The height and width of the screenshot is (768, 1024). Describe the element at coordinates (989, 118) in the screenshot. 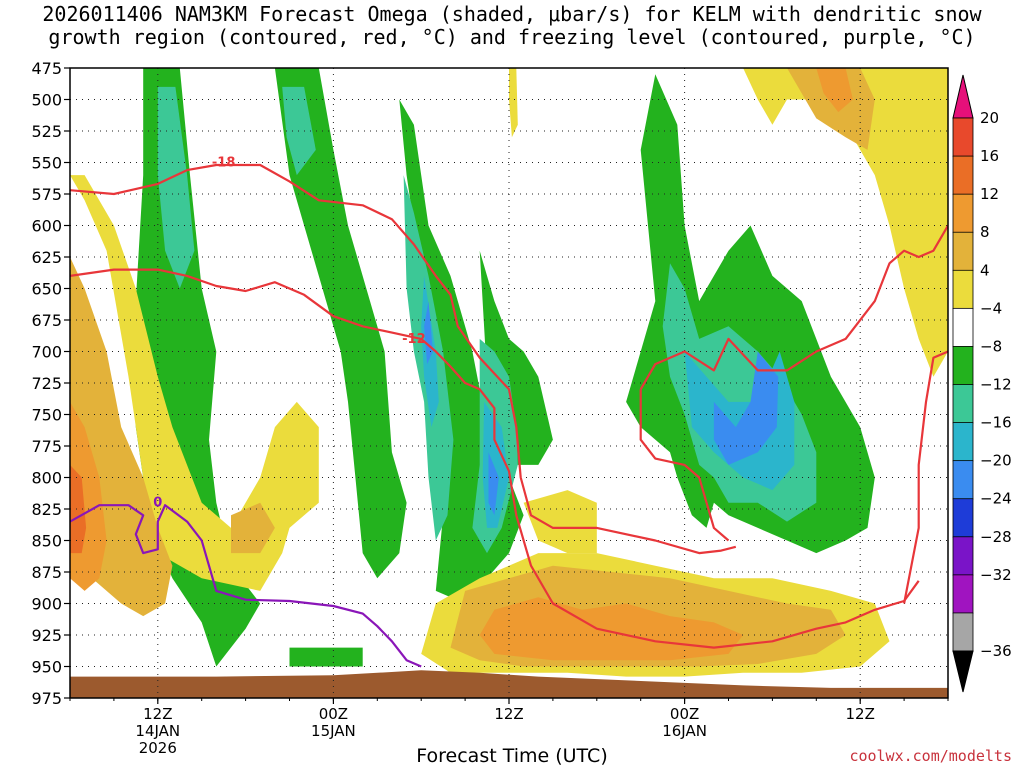

I see `colorbar-label-0: 20` at that location.